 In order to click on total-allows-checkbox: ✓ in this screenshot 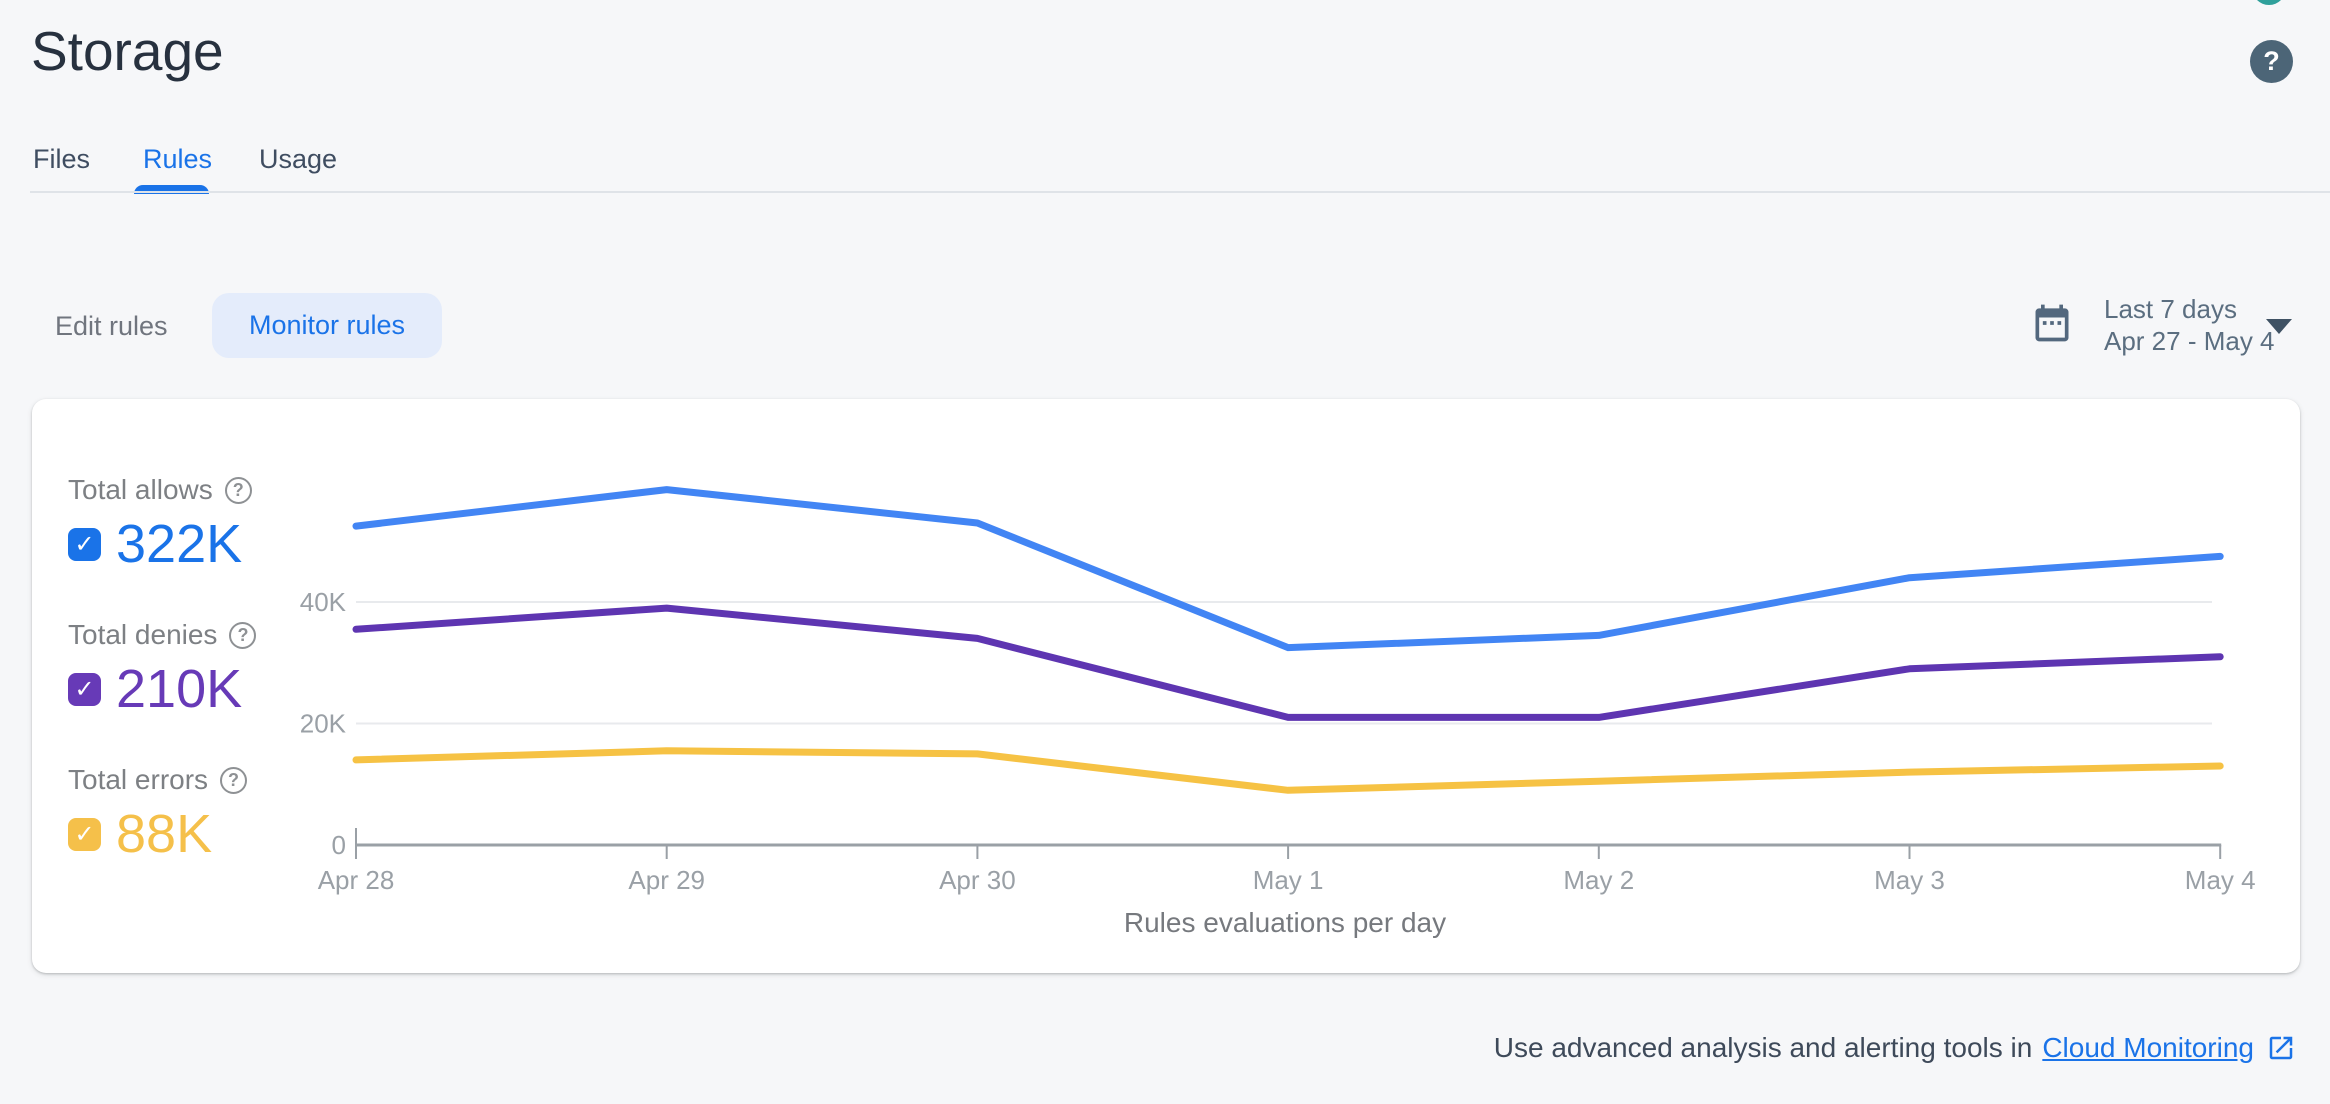, I will do `click(84, 544)`.